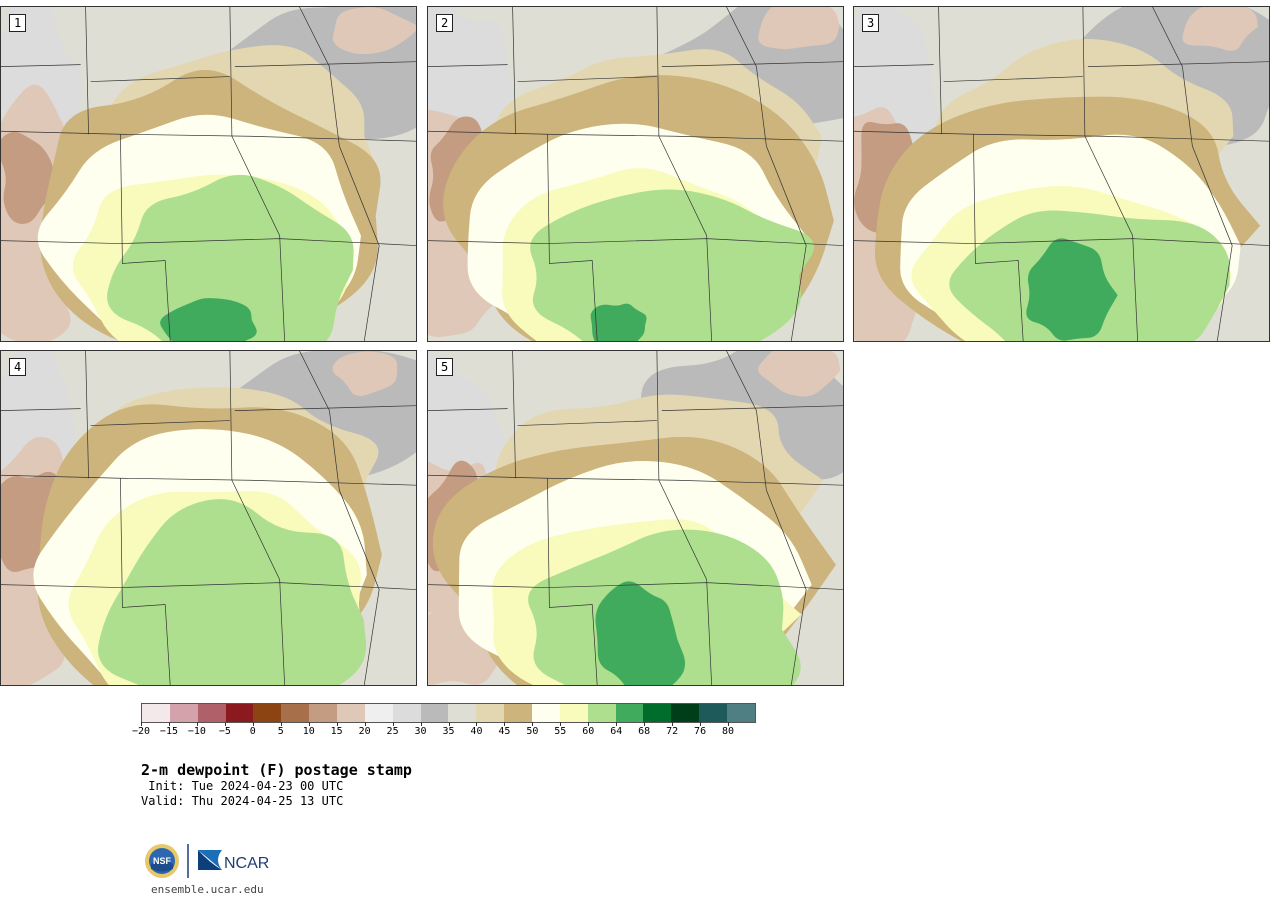 The image size is (1280, 901). Describe the element at coordinates (28, 177) in the screenshot. I see `dry-terrain-rockies` at that location.